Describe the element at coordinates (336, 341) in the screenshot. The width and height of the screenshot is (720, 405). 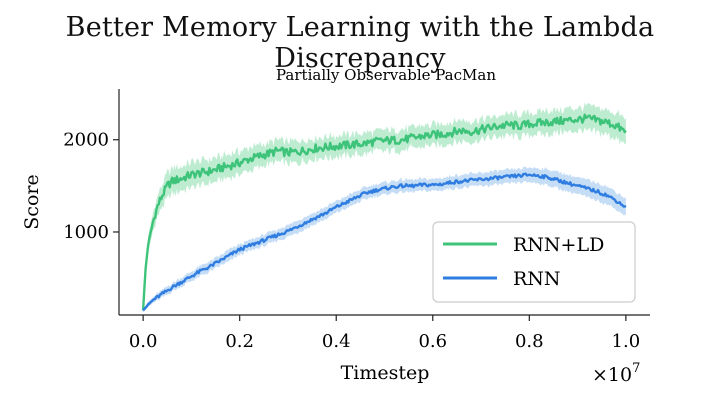
I see `x-tick-label: 0.4` at that location.